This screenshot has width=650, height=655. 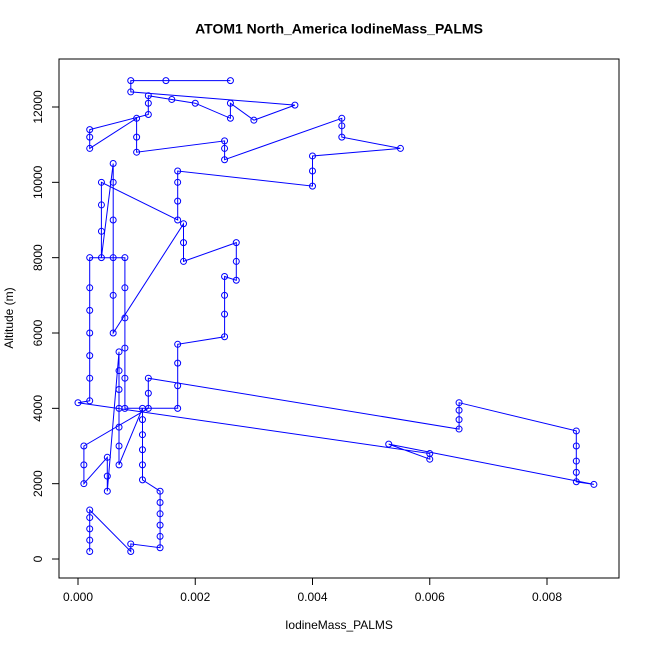 I want to click on x-tick-label: 0.000, so click(x=78, y=597).